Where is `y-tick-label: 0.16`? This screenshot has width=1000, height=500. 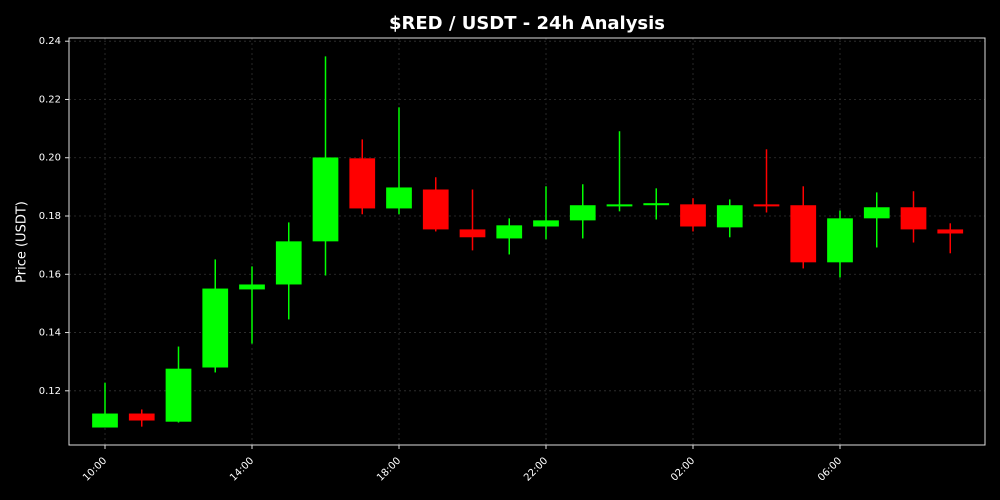
y-tick-label: 0.16 is located at coordinates (50, 274).